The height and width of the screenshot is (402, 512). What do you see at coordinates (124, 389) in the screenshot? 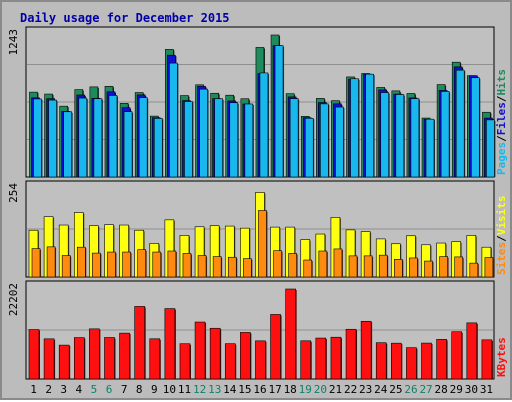
I see `x-tick-7: 7` at bounding box center [124, 389].